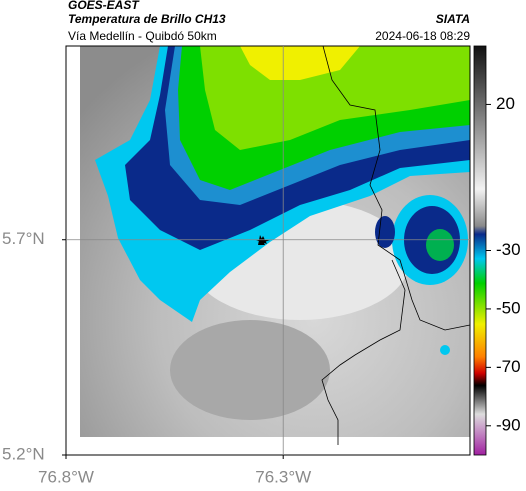 This screenshot has height=491, width=526. I want to click on timestamp: 2024-06-18 08:29, so click(422, 36).